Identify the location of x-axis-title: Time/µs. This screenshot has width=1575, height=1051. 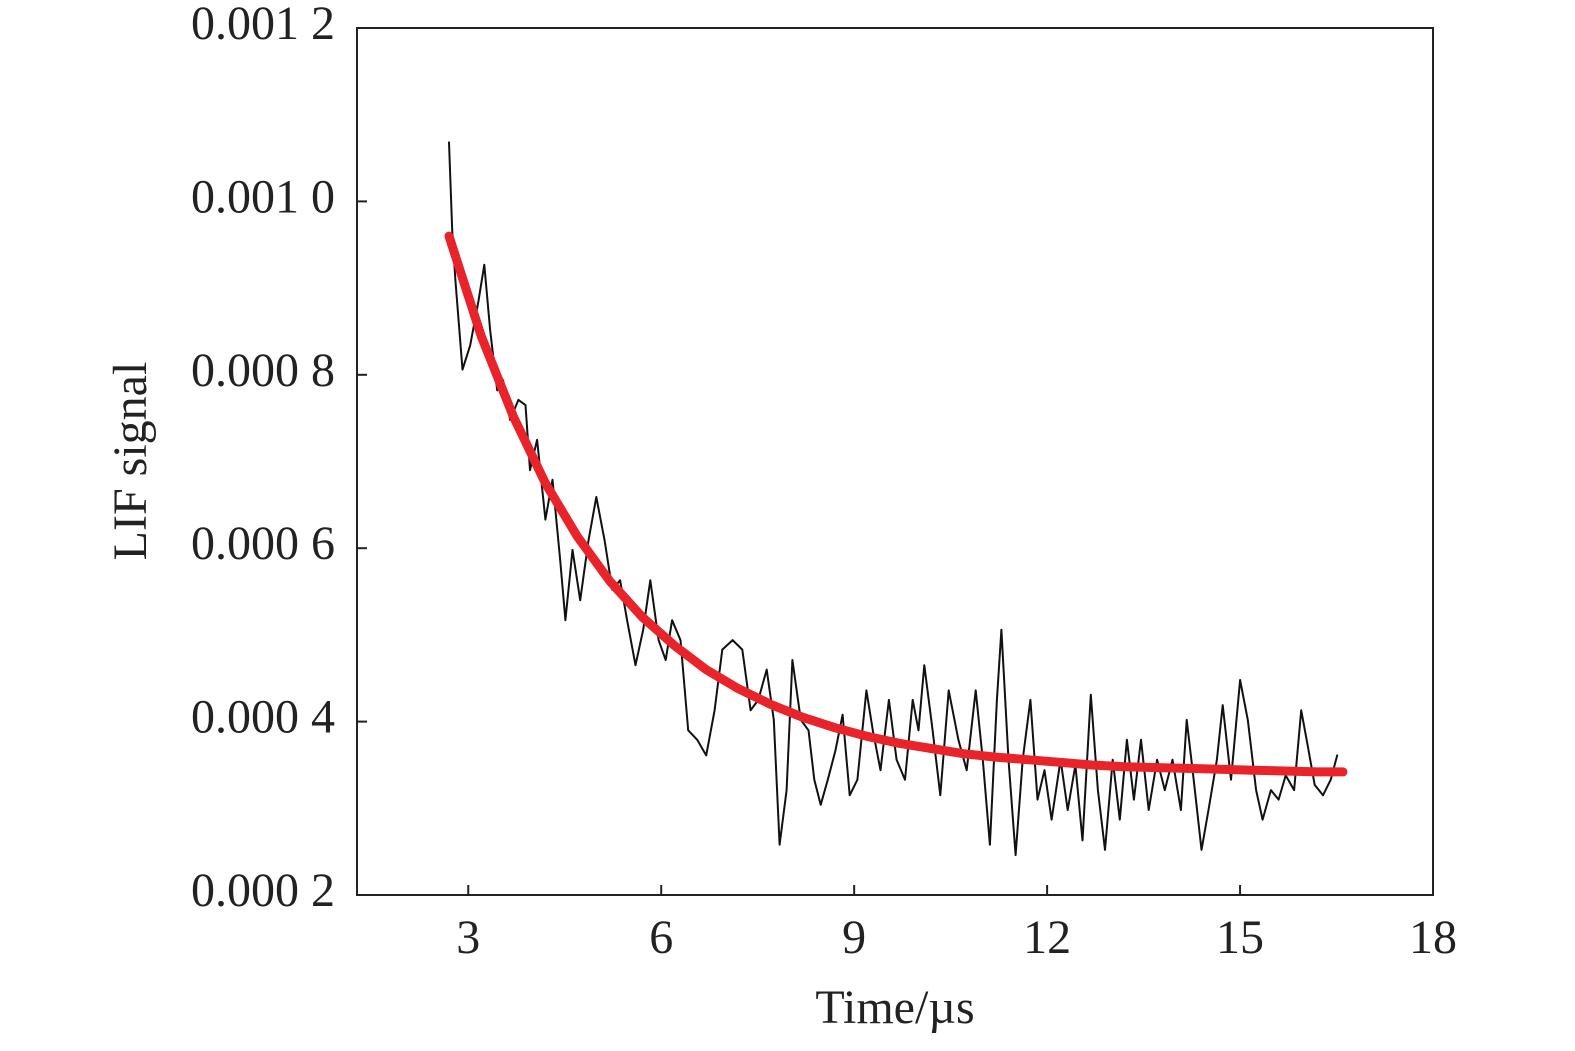
(894, 1007).